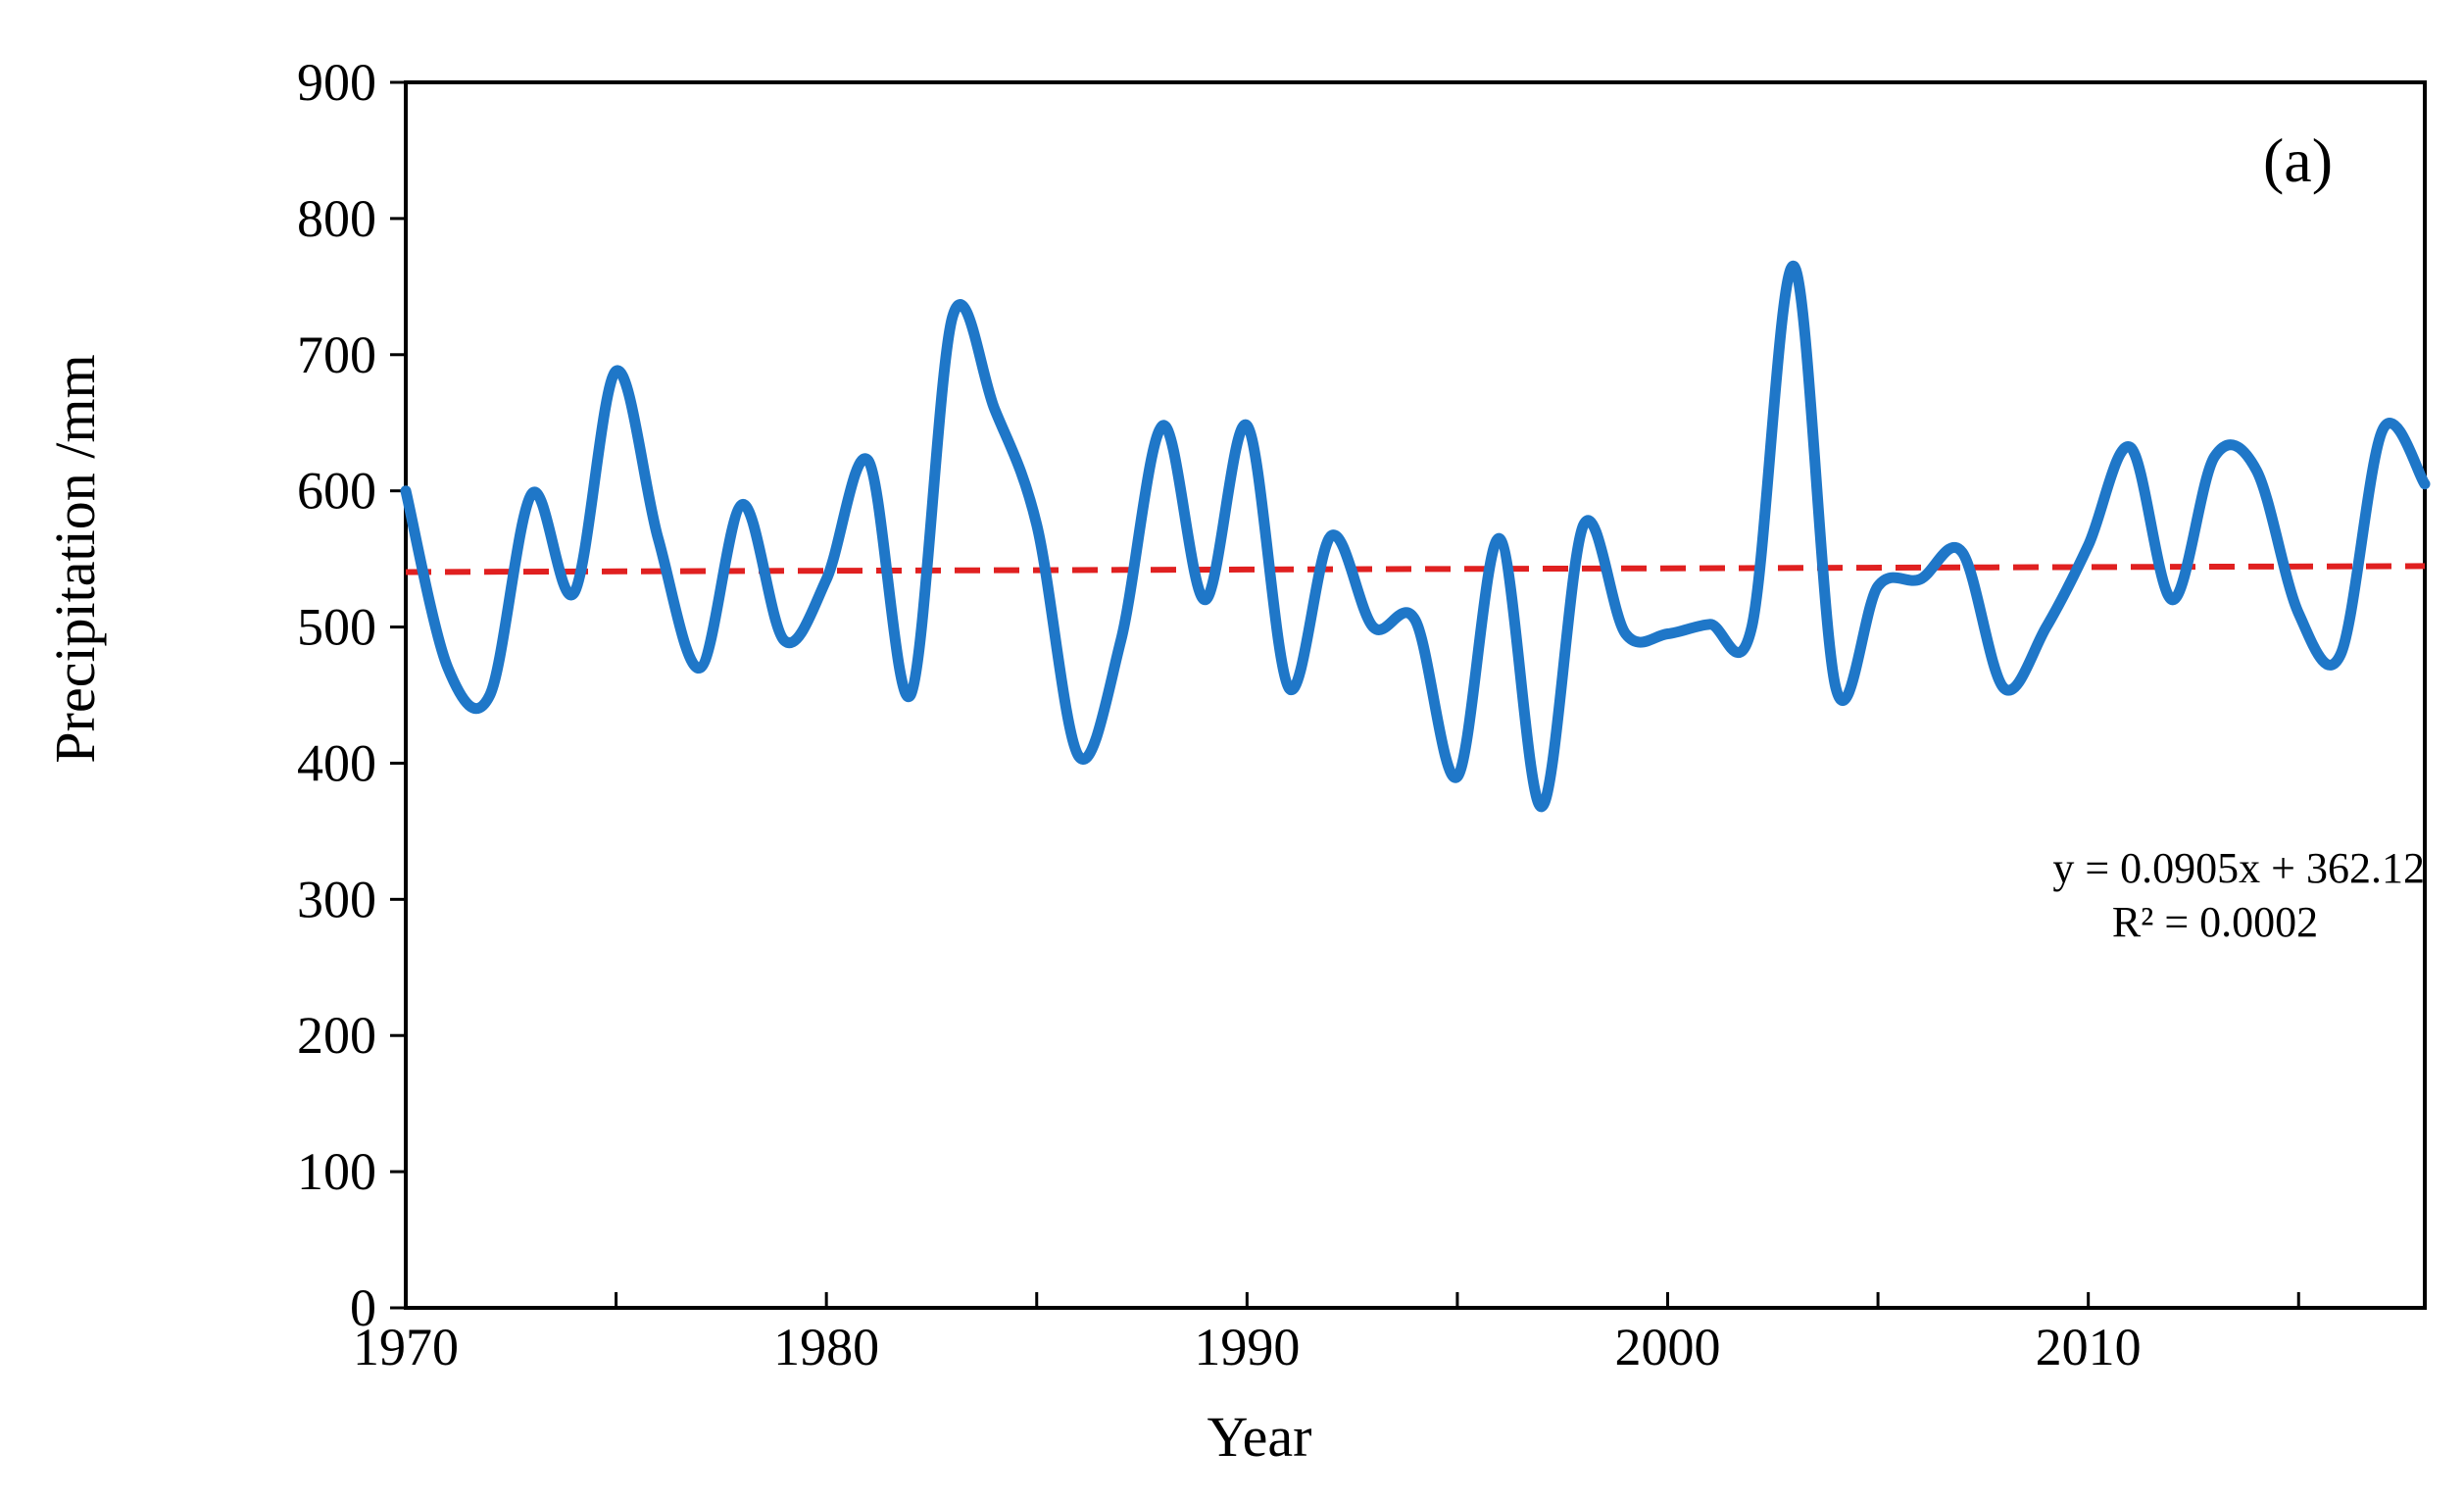 This screenshot has width=2464, height=1500. Describe the element at coordinates (363, 1307) in the screenshot. I see `y-tick-label: 0` at that location.